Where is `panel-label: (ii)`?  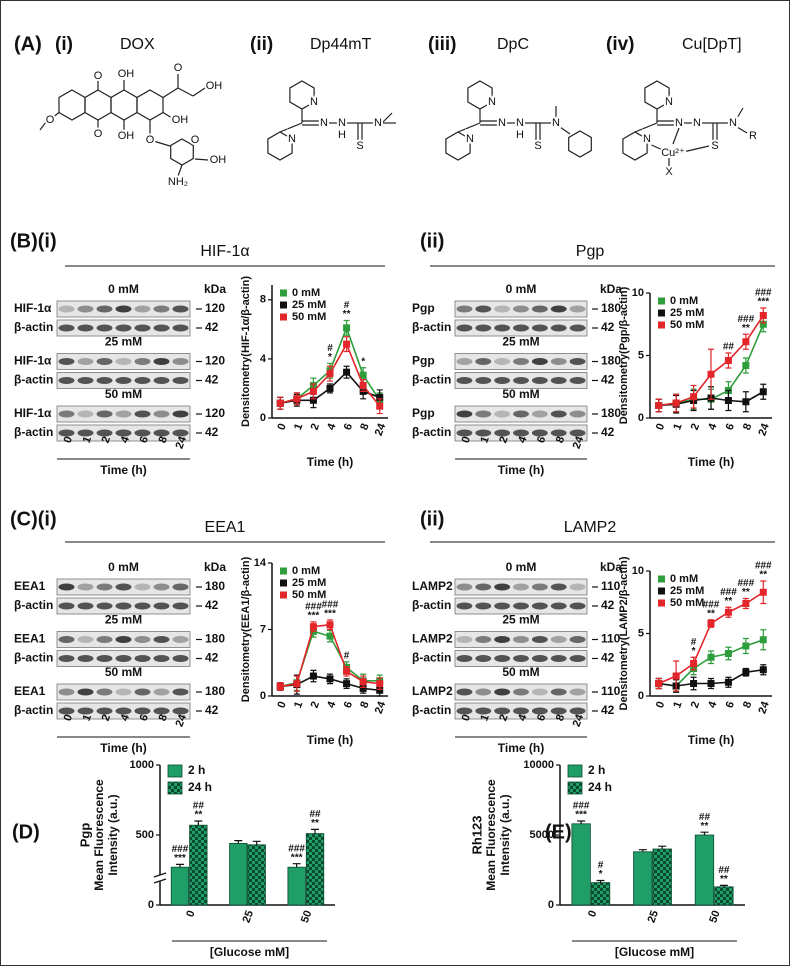 panel-label: (ii) is located at coordinates (432, 519).